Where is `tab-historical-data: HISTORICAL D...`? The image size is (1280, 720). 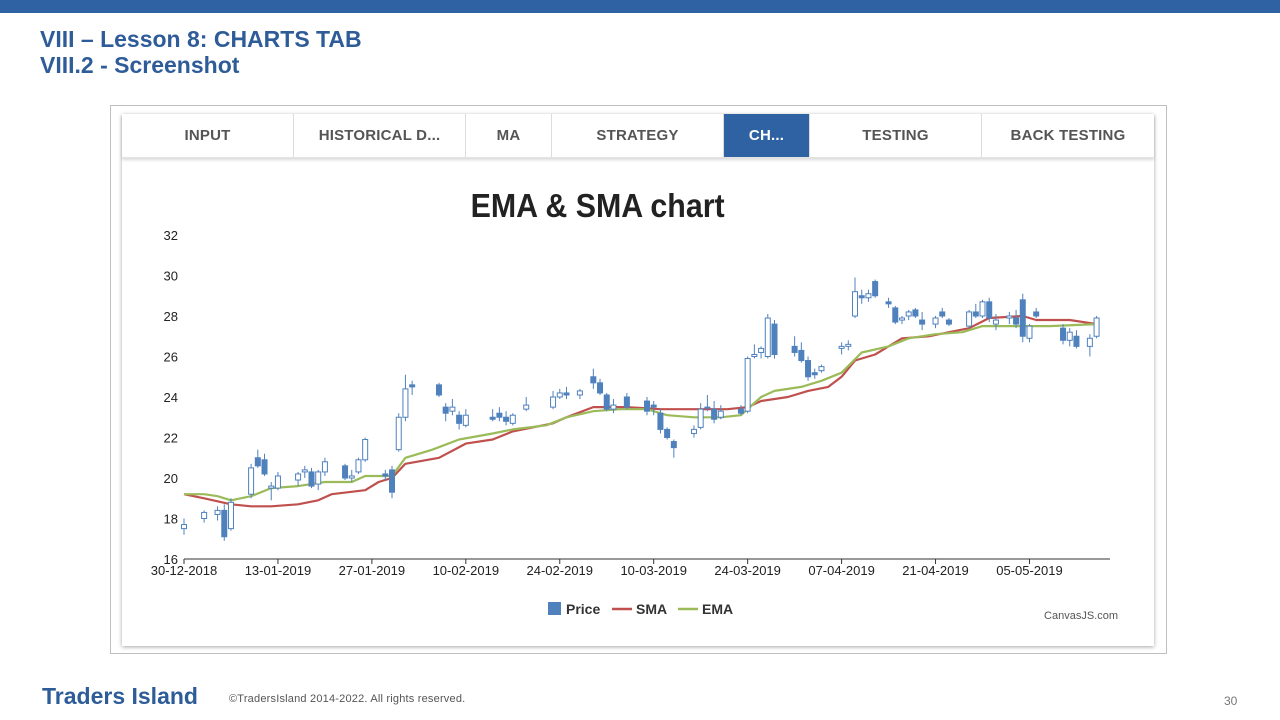 tab-historical-data: HISTORICAL D... is located at coordinates (380, 135).